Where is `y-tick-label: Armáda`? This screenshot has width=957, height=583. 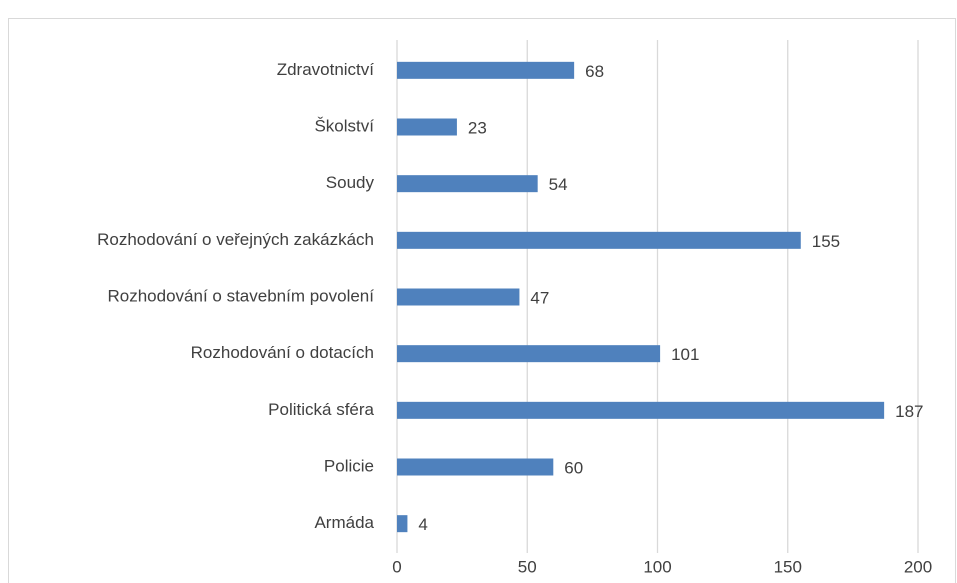
y-tick-label: Armáda is located at coordinates (344, 522).